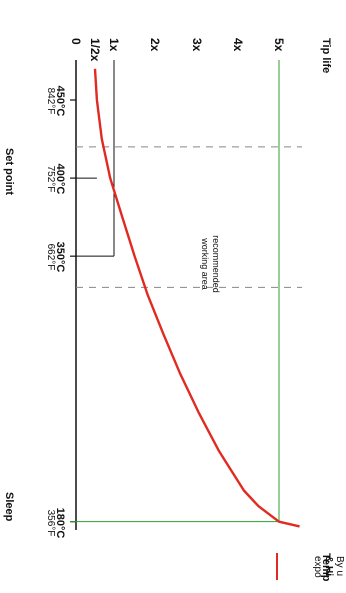 The image size is (346, 593). Describe the element at coordinates (216, 264) in the screenshot. I see `annotation-line-0: recommended` at that location.